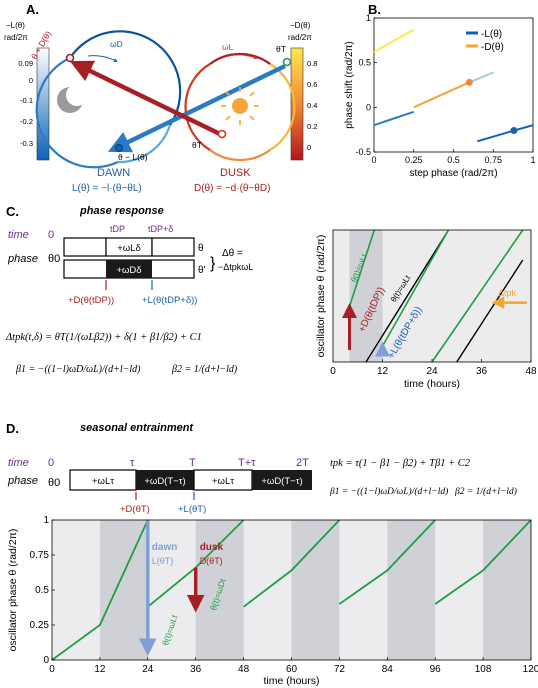 The image size is (538, 688). Describe the element at coordinates (394, 118) in the screenshot. I see `series-line-l` at that location.